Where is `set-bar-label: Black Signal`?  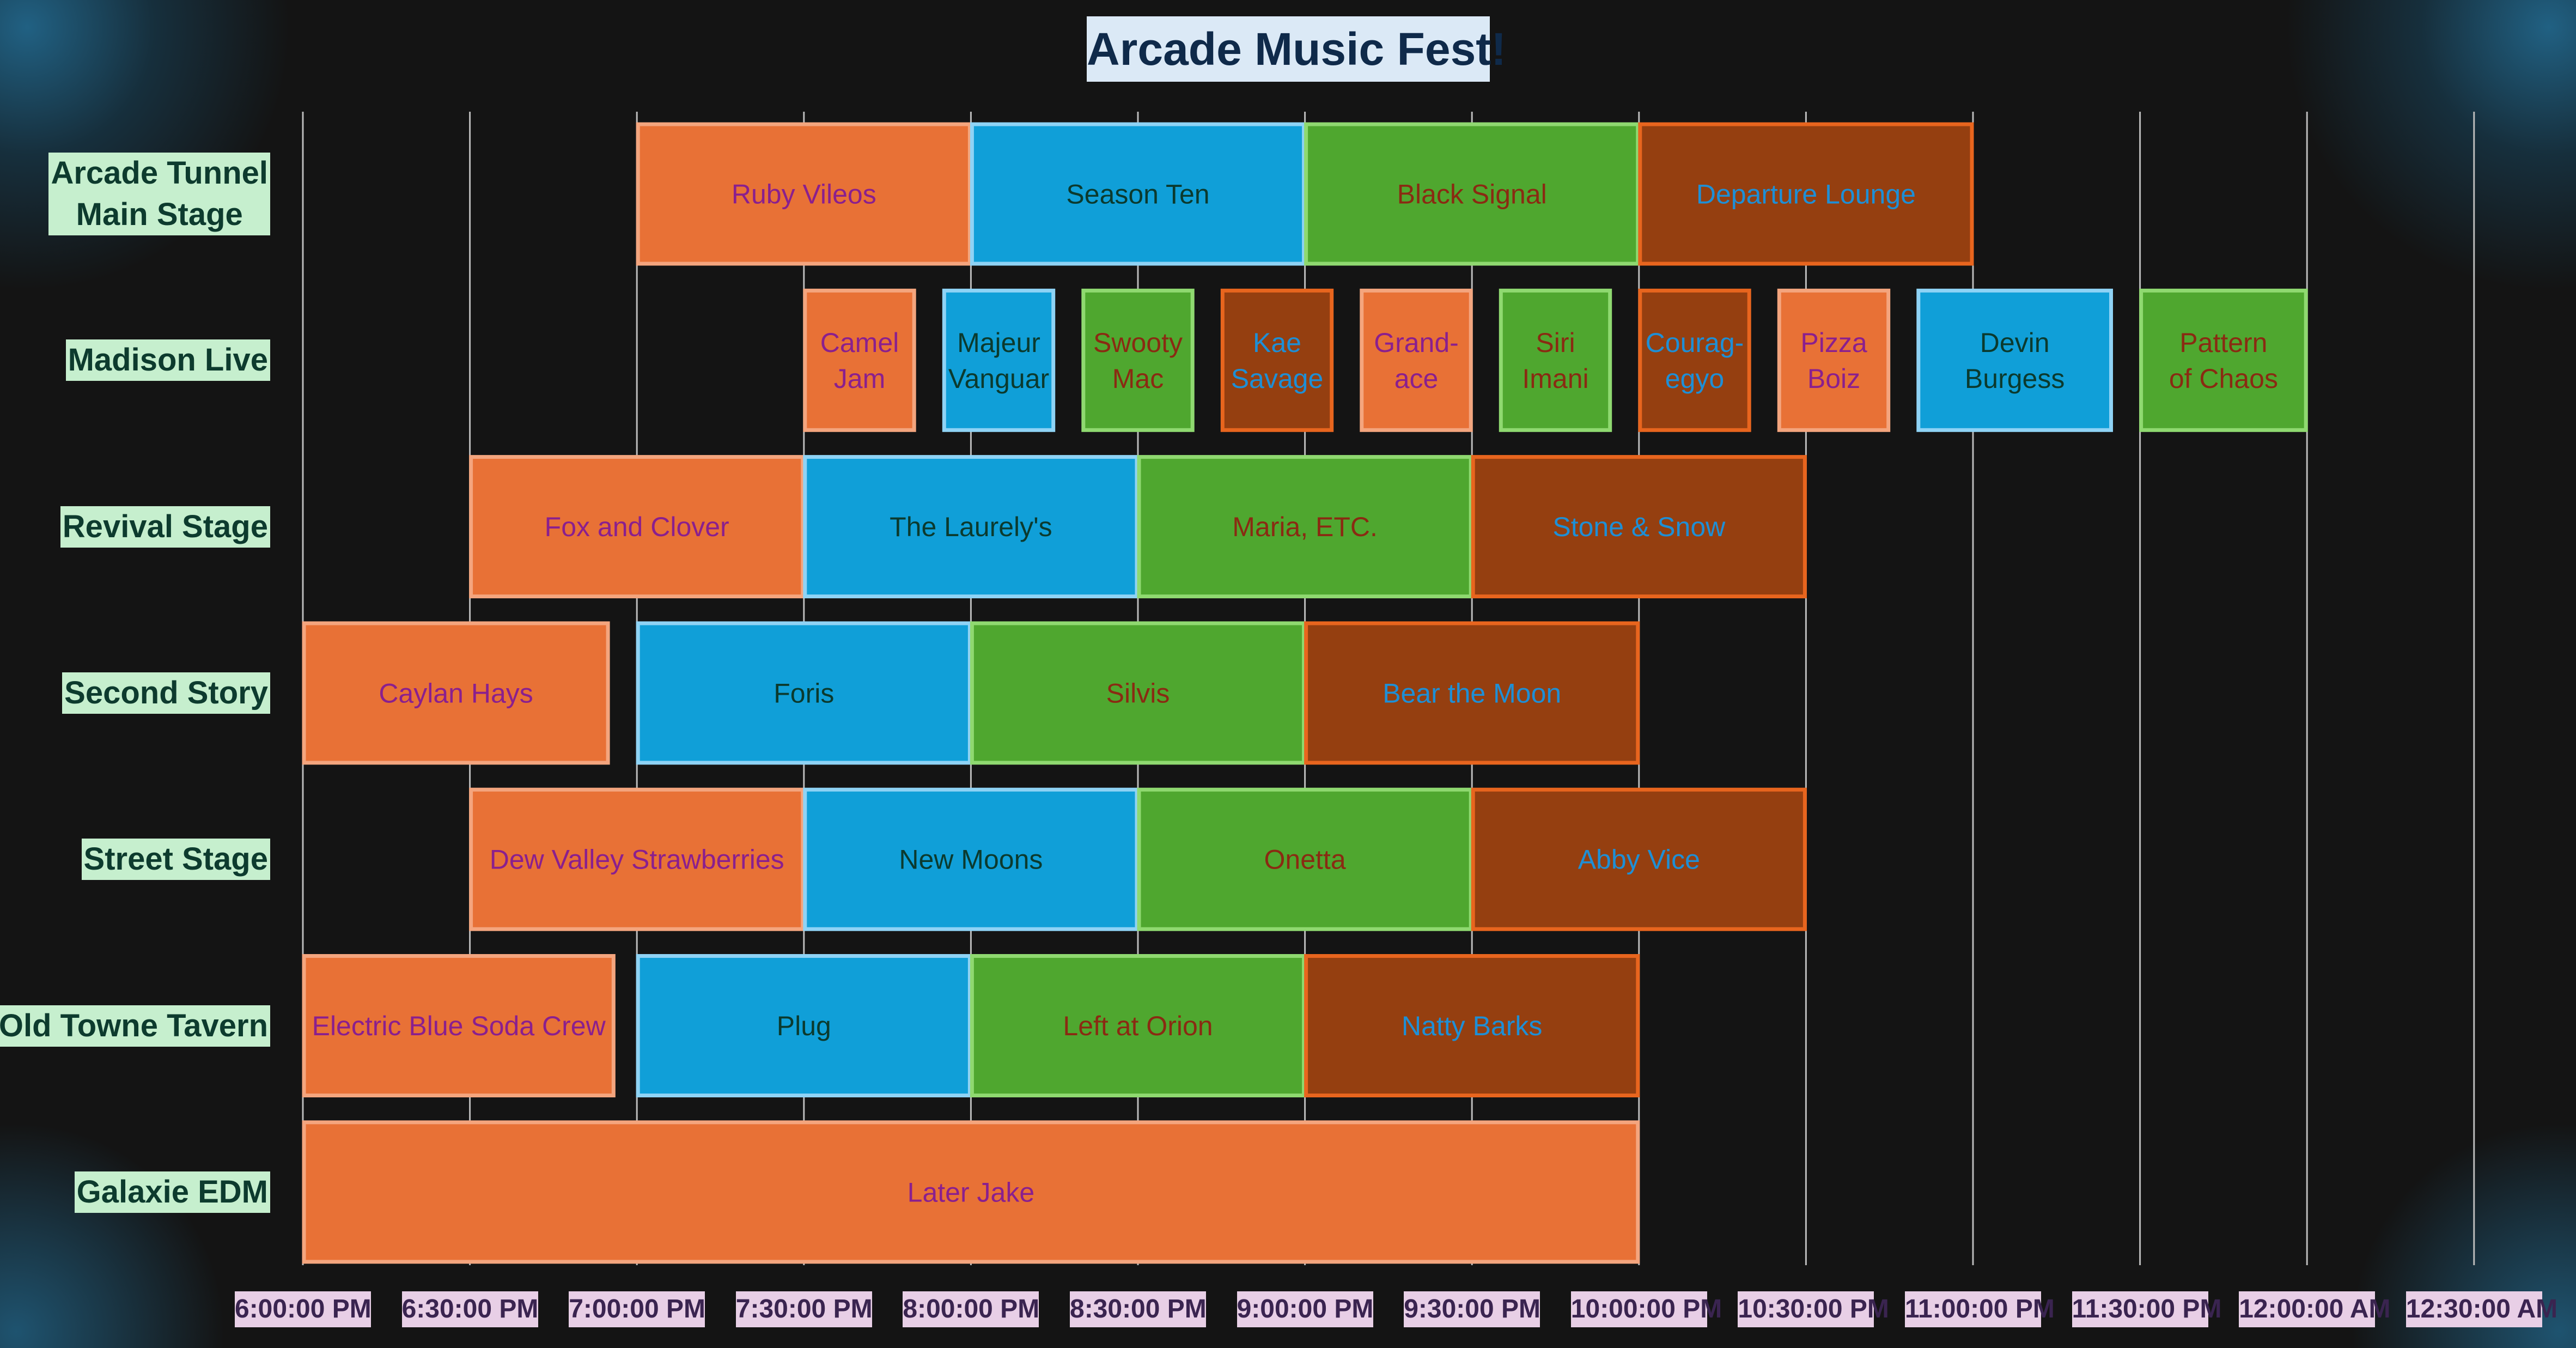
set-bar-label: Black Signal is located at coordinates (1472, 195).